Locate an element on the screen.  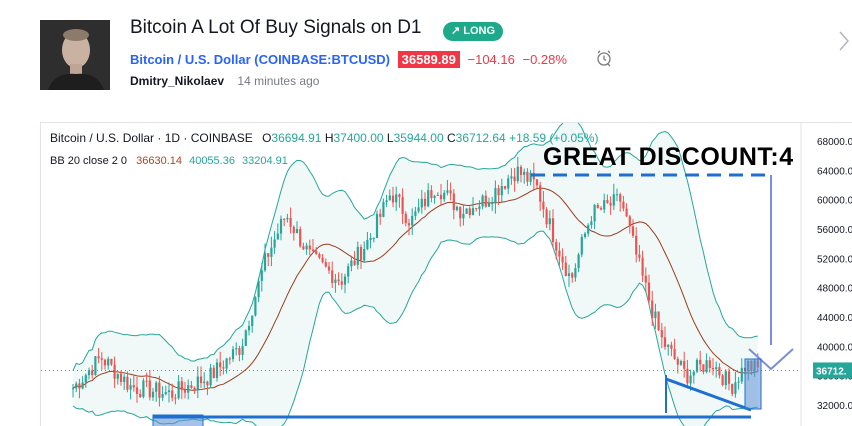
high-label: H is located at coordinates (329, 138).